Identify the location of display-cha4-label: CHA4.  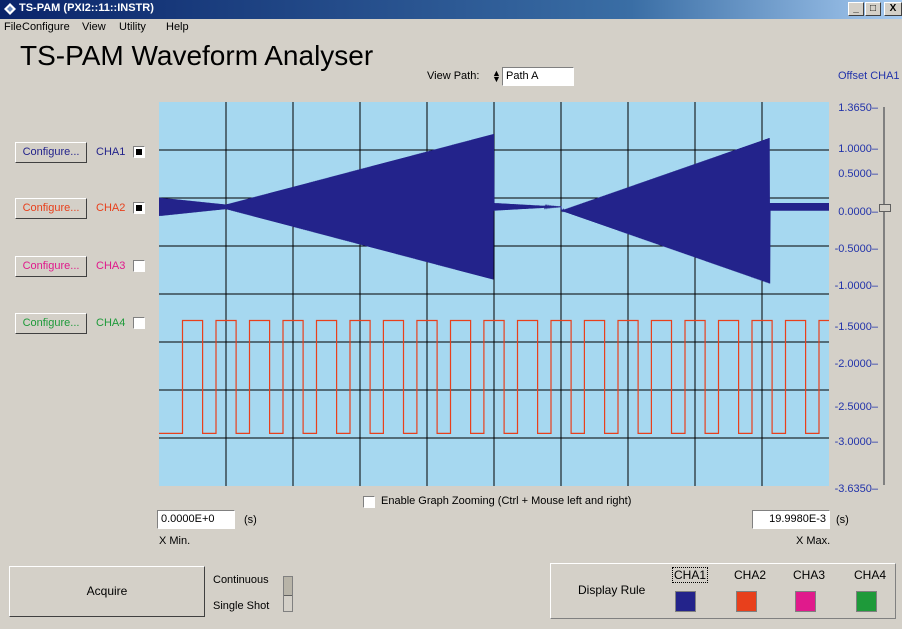
(870, 575).